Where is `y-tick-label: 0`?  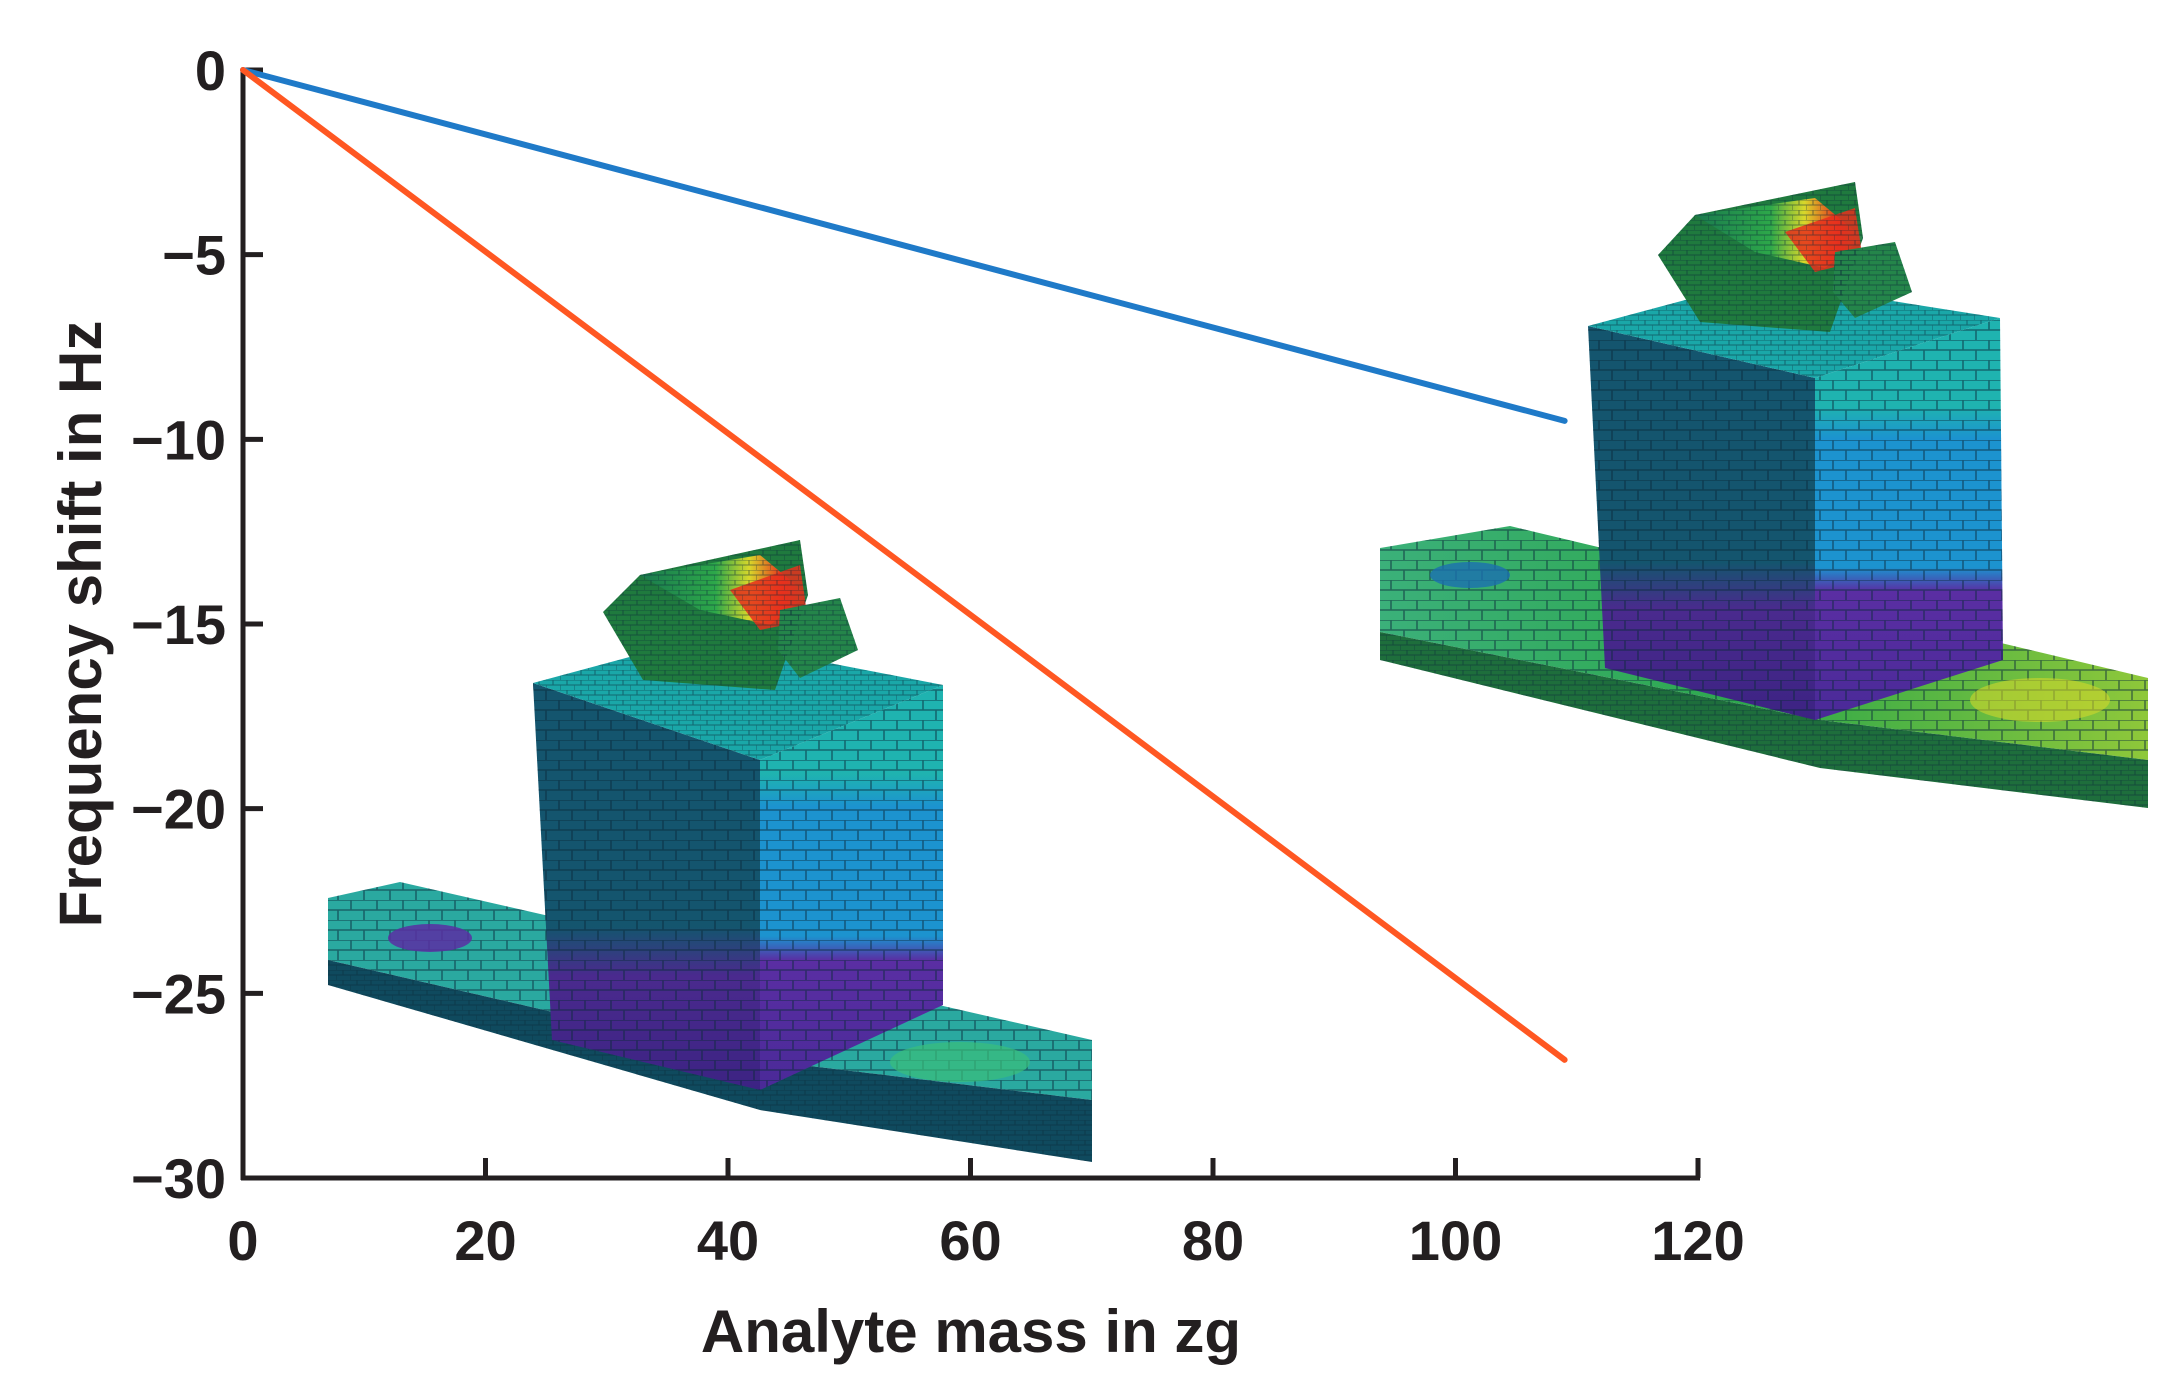
y-tick-label: 0 is located at coordinates (210, 70).